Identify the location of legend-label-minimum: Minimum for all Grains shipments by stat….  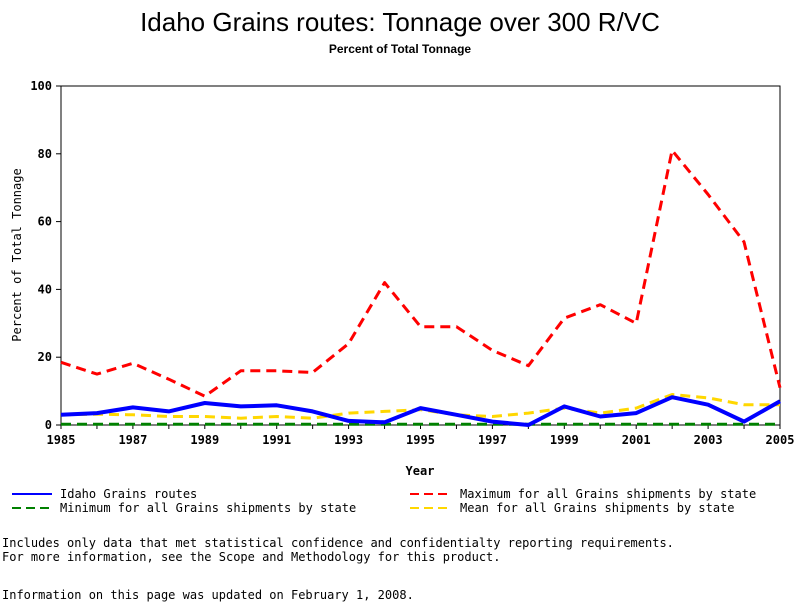
(208, 508).